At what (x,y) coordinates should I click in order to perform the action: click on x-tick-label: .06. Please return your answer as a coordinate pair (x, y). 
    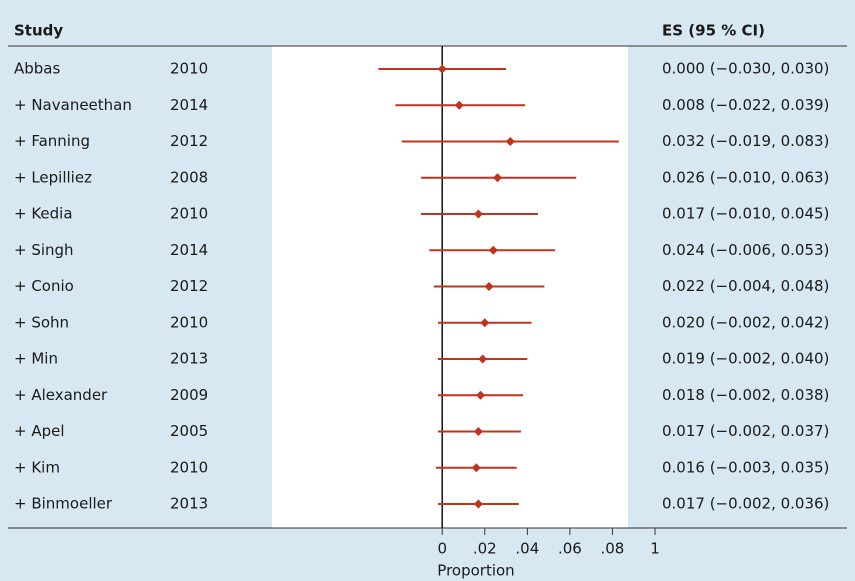
    Looking at the image, I should click on (570, 549).